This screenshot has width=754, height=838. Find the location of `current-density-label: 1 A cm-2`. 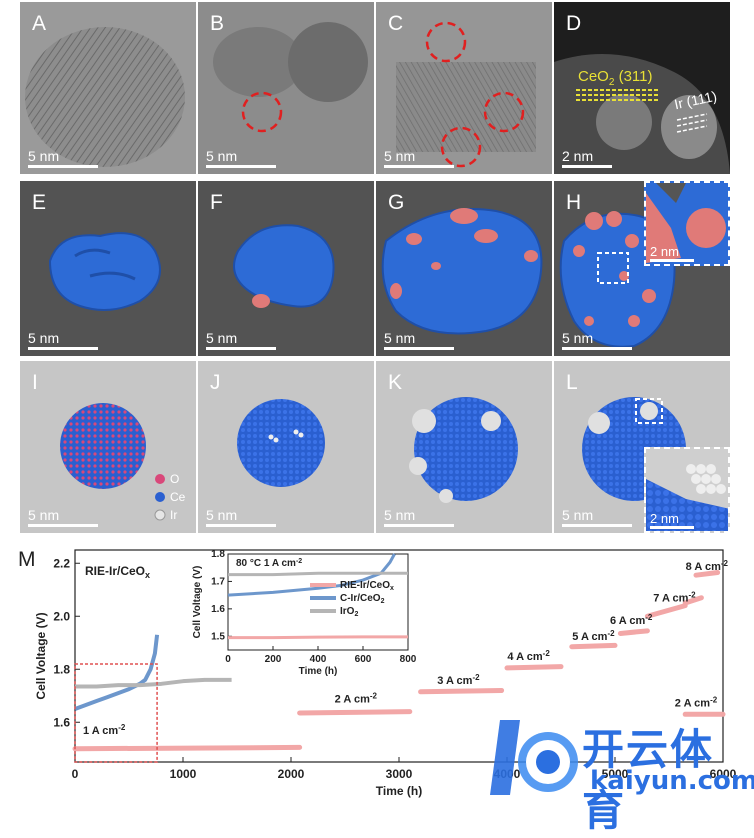

current-density-label: 1 A cm-2 is located at coordinates (104, 730).